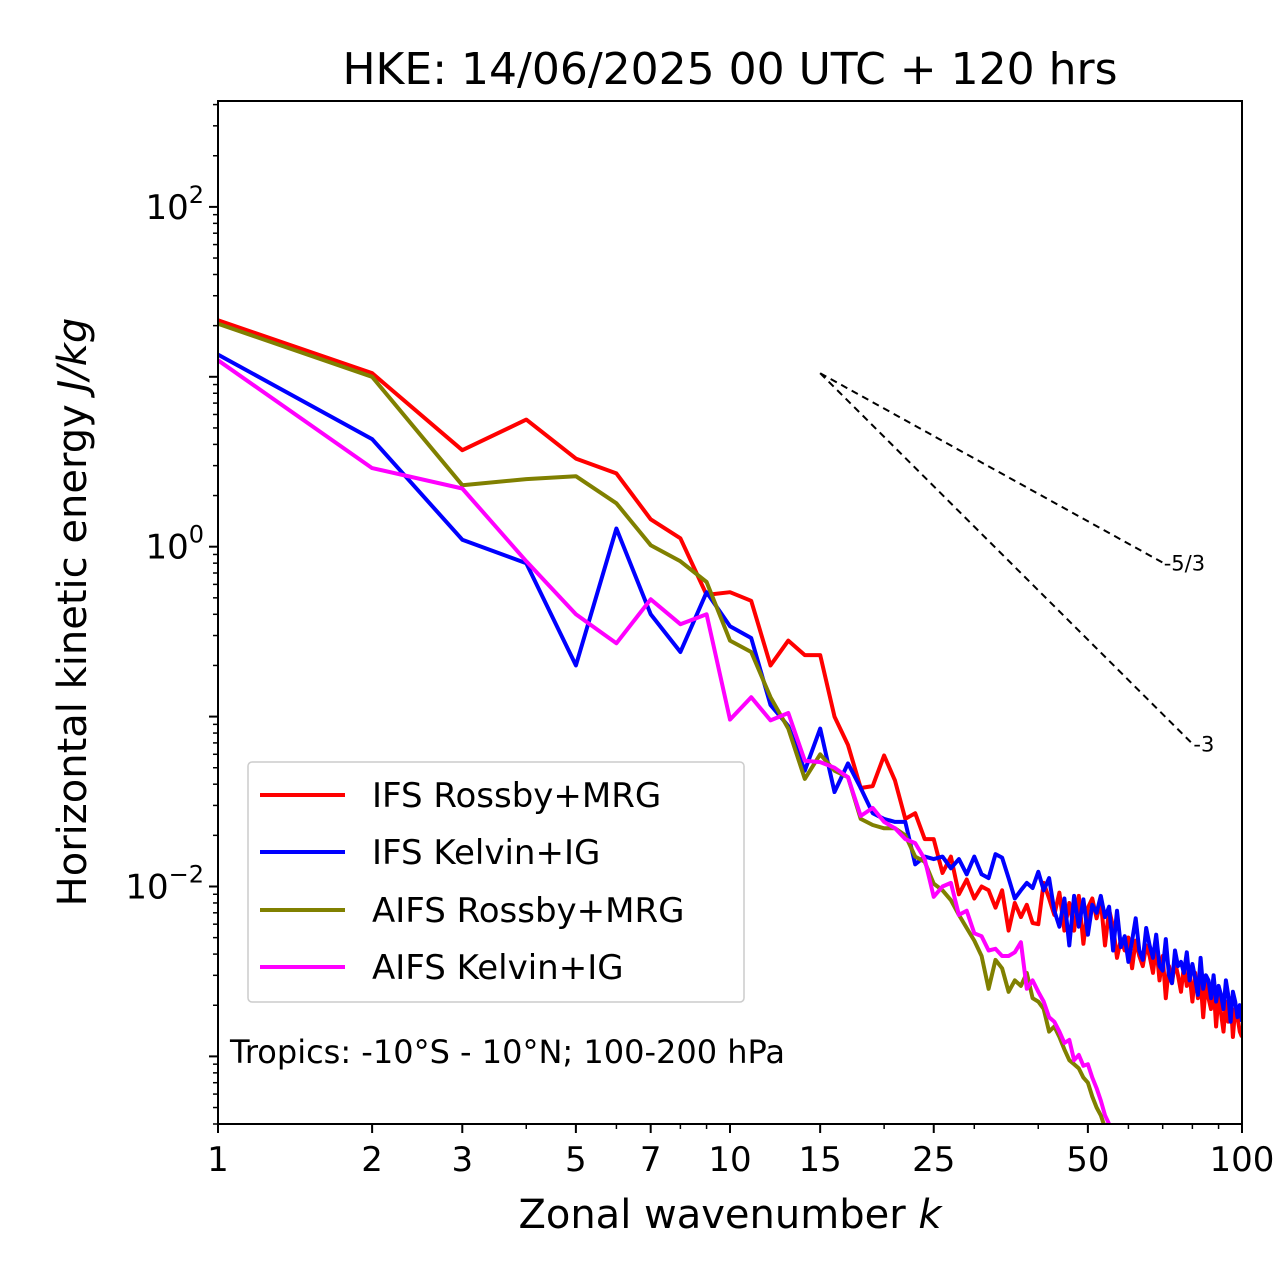  I want to click on x-tick-label: 1, so click(218, 1160).